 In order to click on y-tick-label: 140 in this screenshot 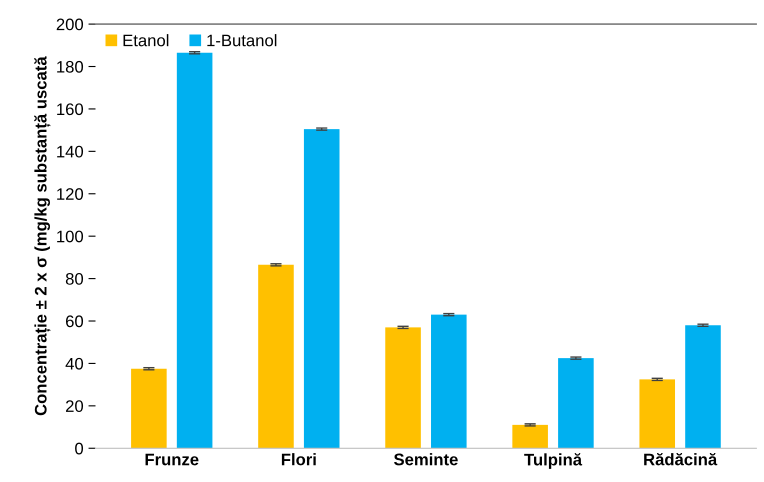, I will do `click(70, 152)`.